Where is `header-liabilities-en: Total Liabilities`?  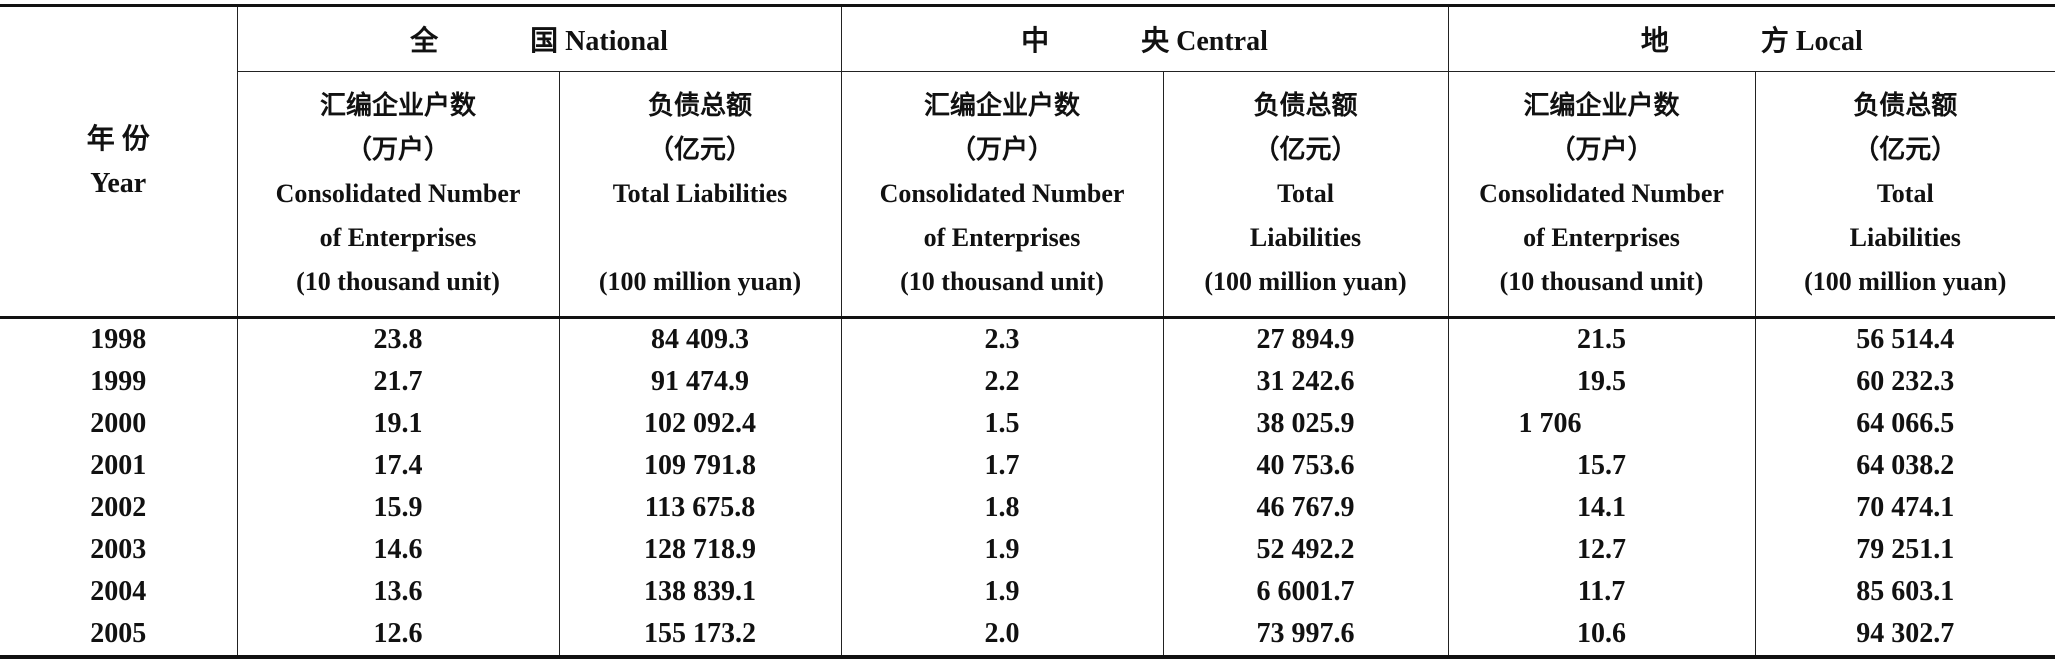 header-liabilities-en: Total Liabilities is located at coordinates (700, 193).